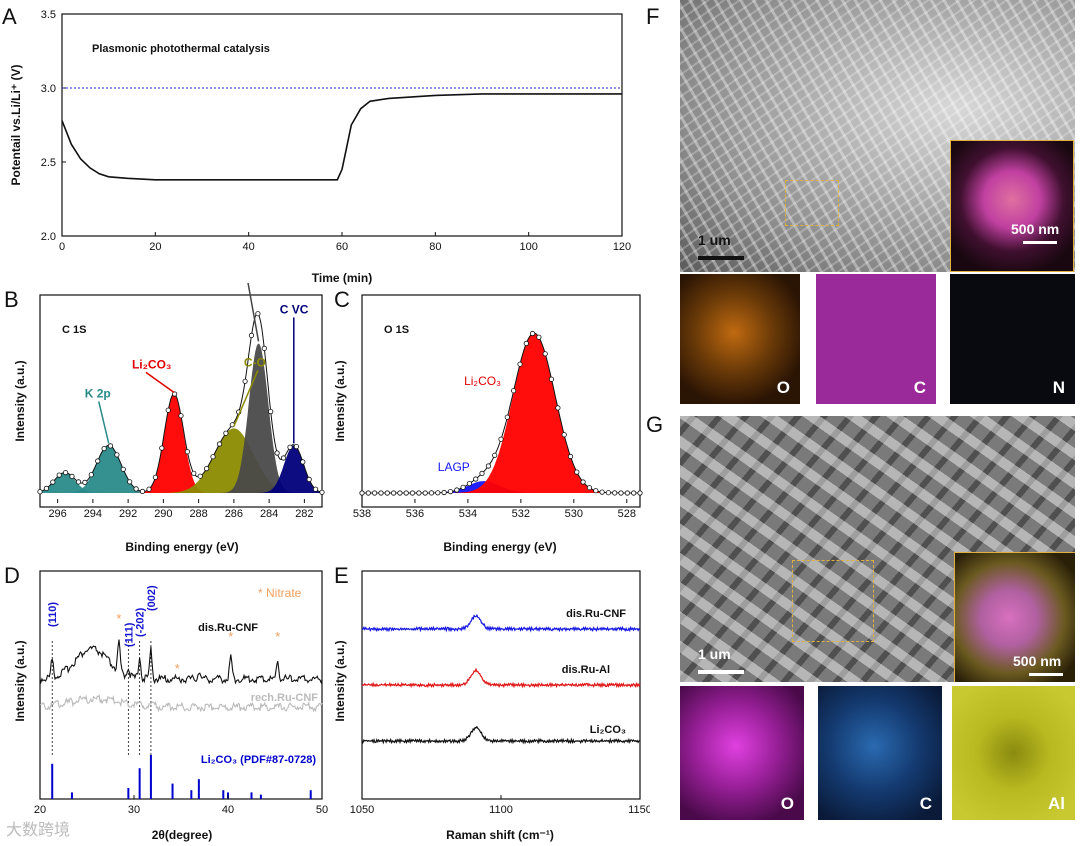 The height and width of the screenshot is (846, 1080). What do you see at coordinates (181, 703) in the screenshot?
I see `panel-d-series-rech-ru-cnf` at bounding box center [181, 703].